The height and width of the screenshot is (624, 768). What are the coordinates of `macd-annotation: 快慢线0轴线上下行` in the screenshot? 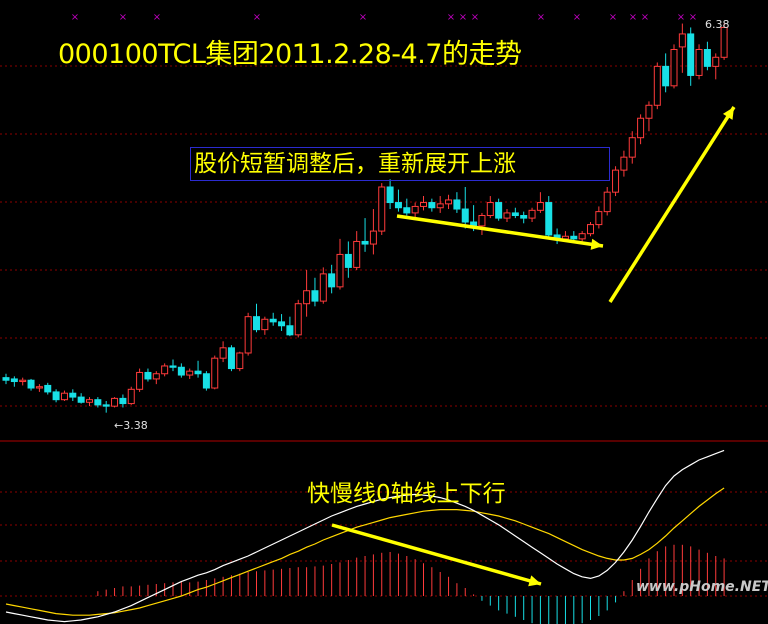 It's located at (406, 494).